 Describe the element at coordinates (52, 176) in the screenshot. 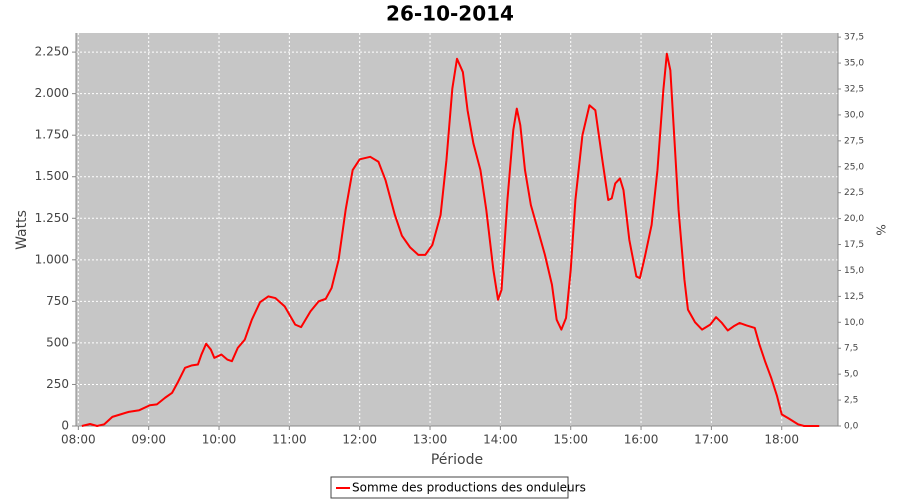

I see `y-tick-label: 1.500` at that location.